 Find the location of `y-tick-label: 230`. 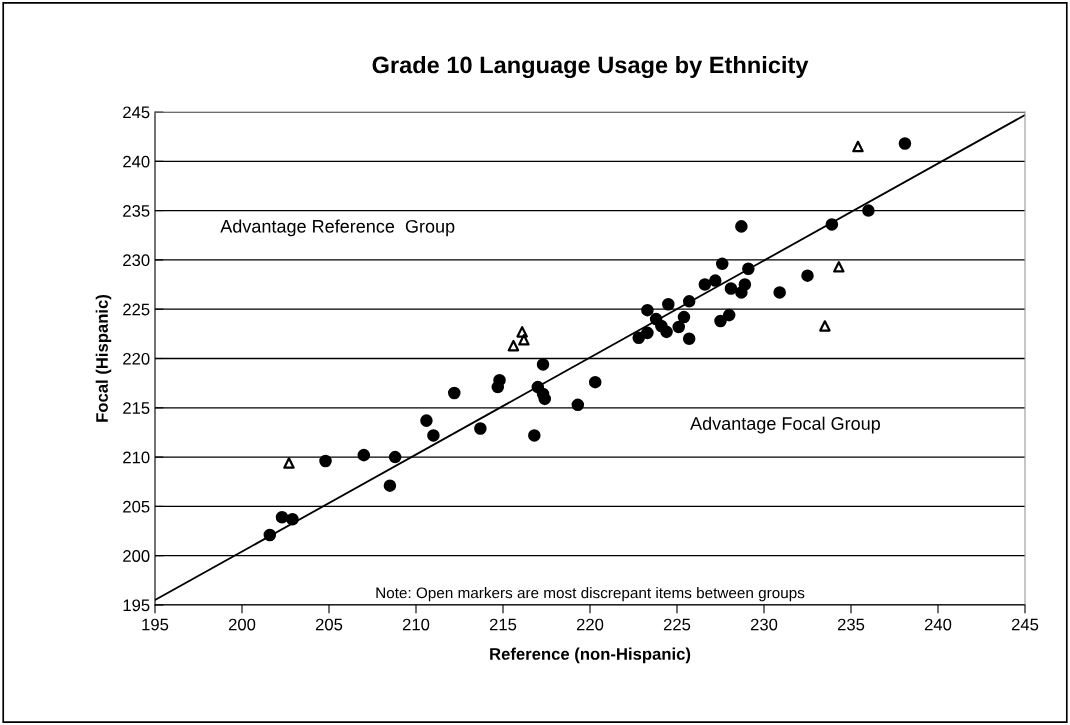

y-tick-label: 230 is located at coordinates (136, 260).